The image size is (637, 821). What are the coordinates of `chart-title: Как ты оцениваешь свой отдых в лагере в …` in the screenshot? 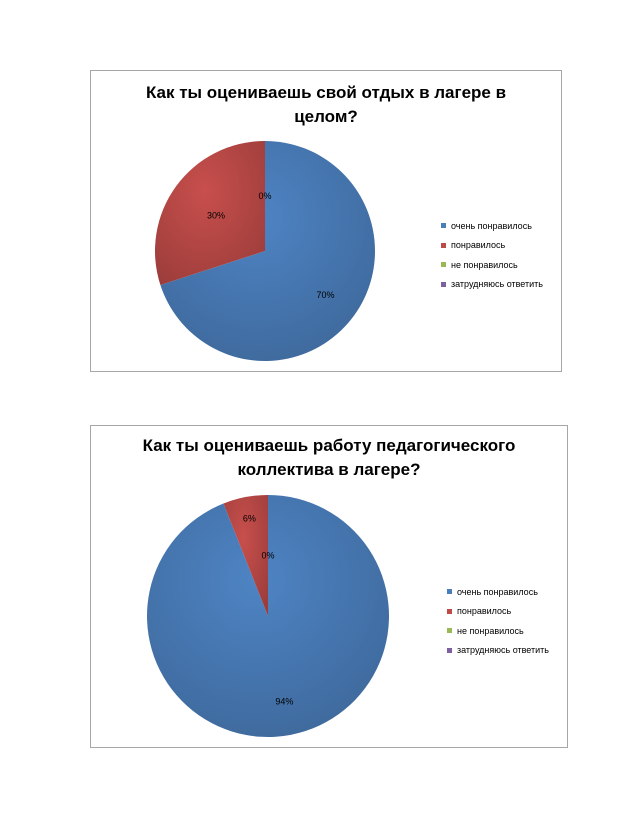 It's located at (326, 104).